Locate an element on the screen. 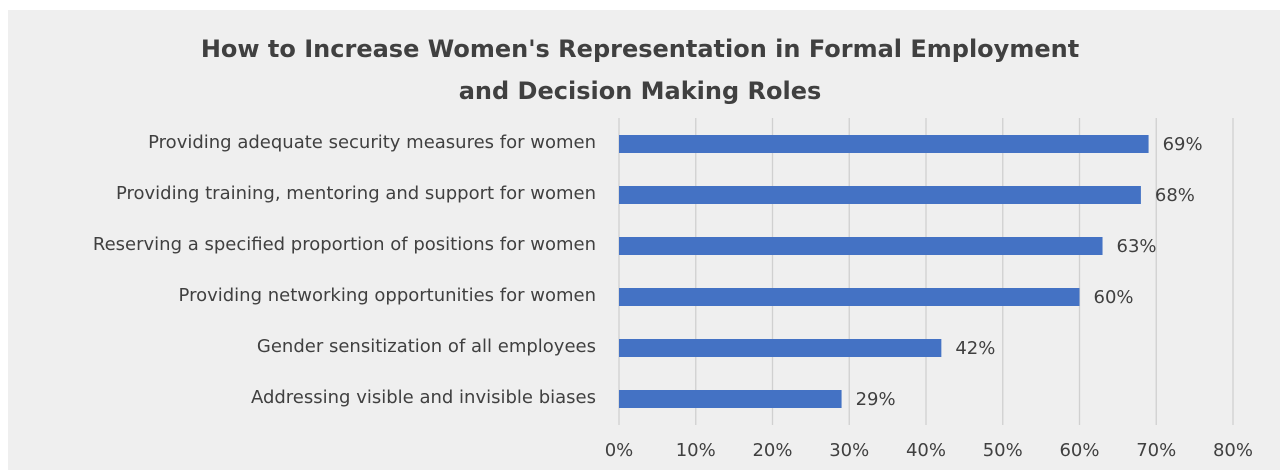 The width and height of the screenshot is (1287, 475). data-label: 29% is located at coordinates (876, 399).